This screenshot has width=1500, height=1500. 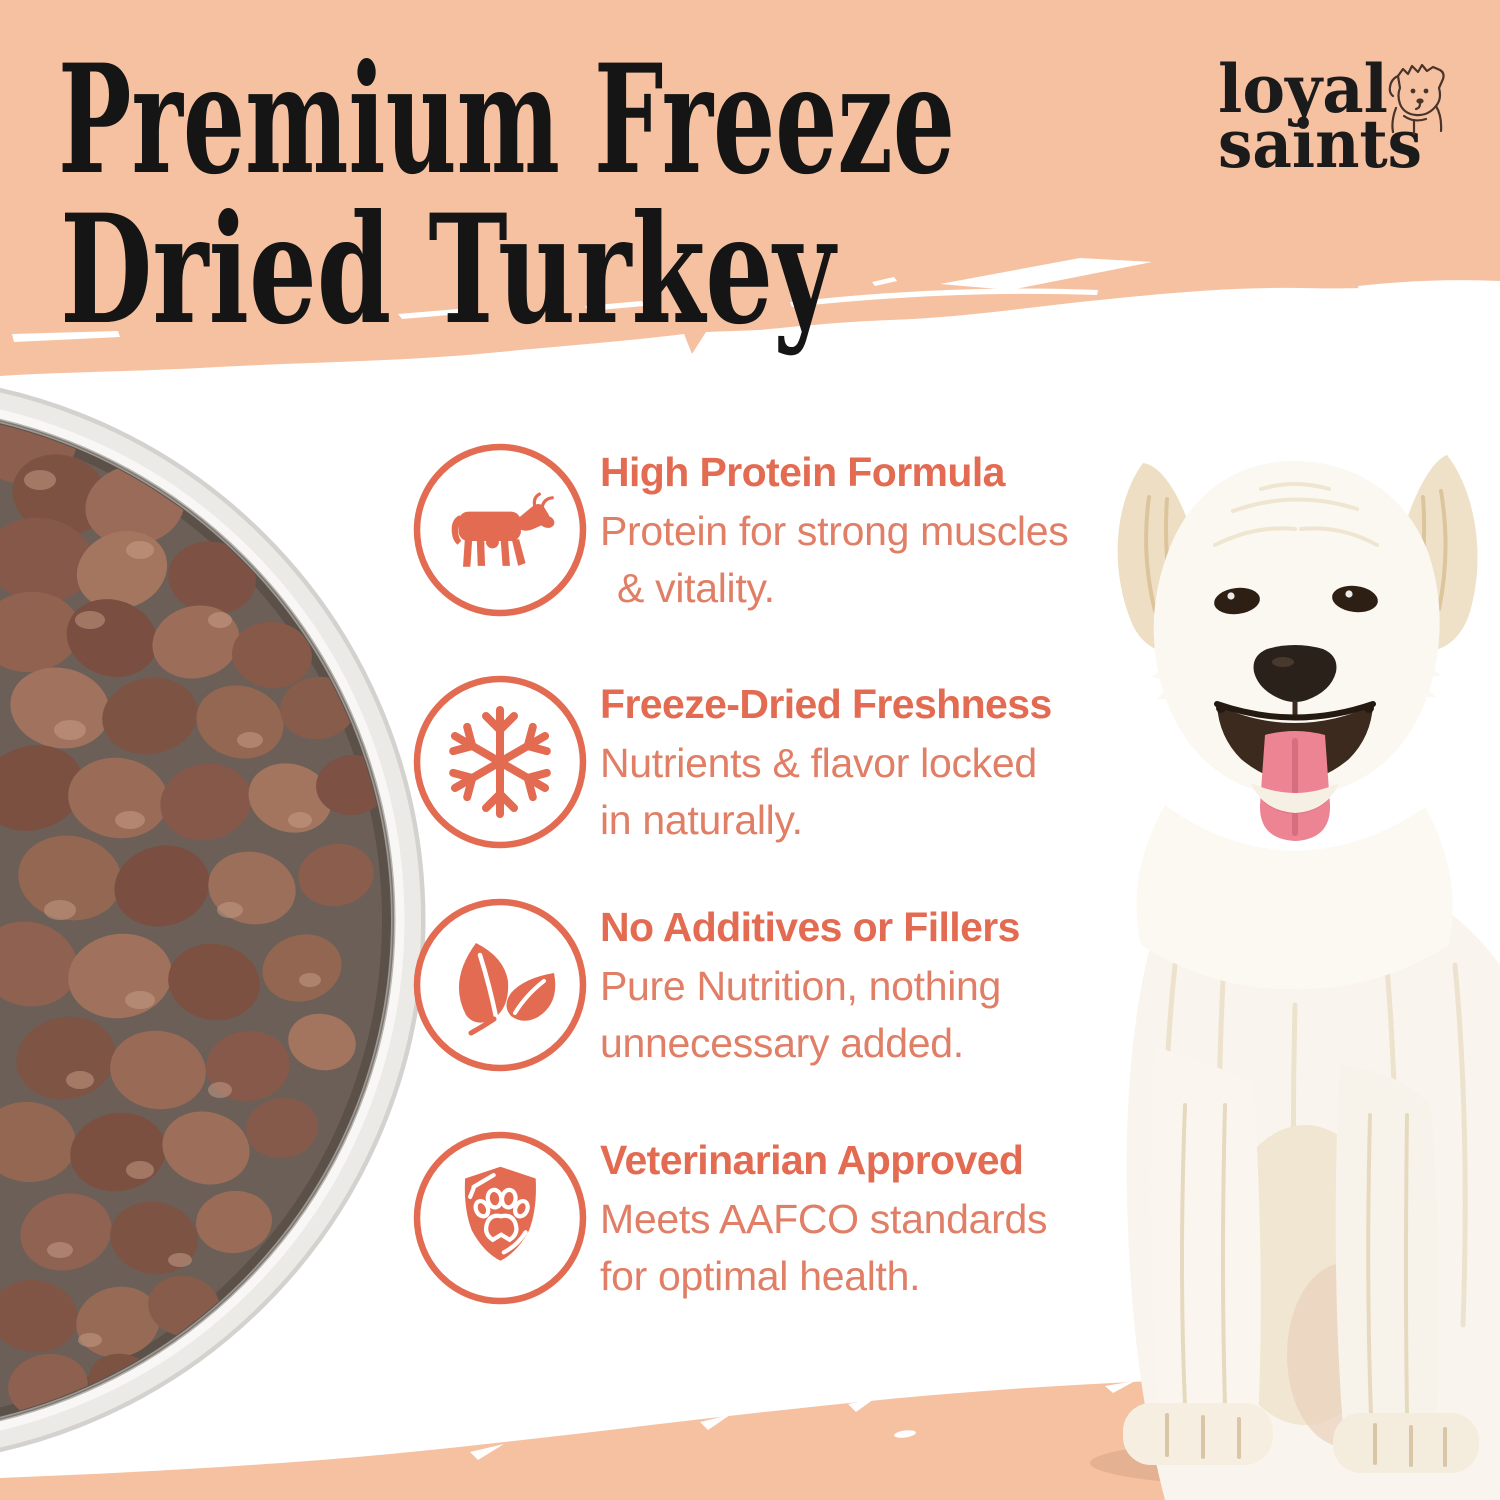 I want to click on feature-description-line: Pure Nutrition, nothing, so click(x=801, y=986).